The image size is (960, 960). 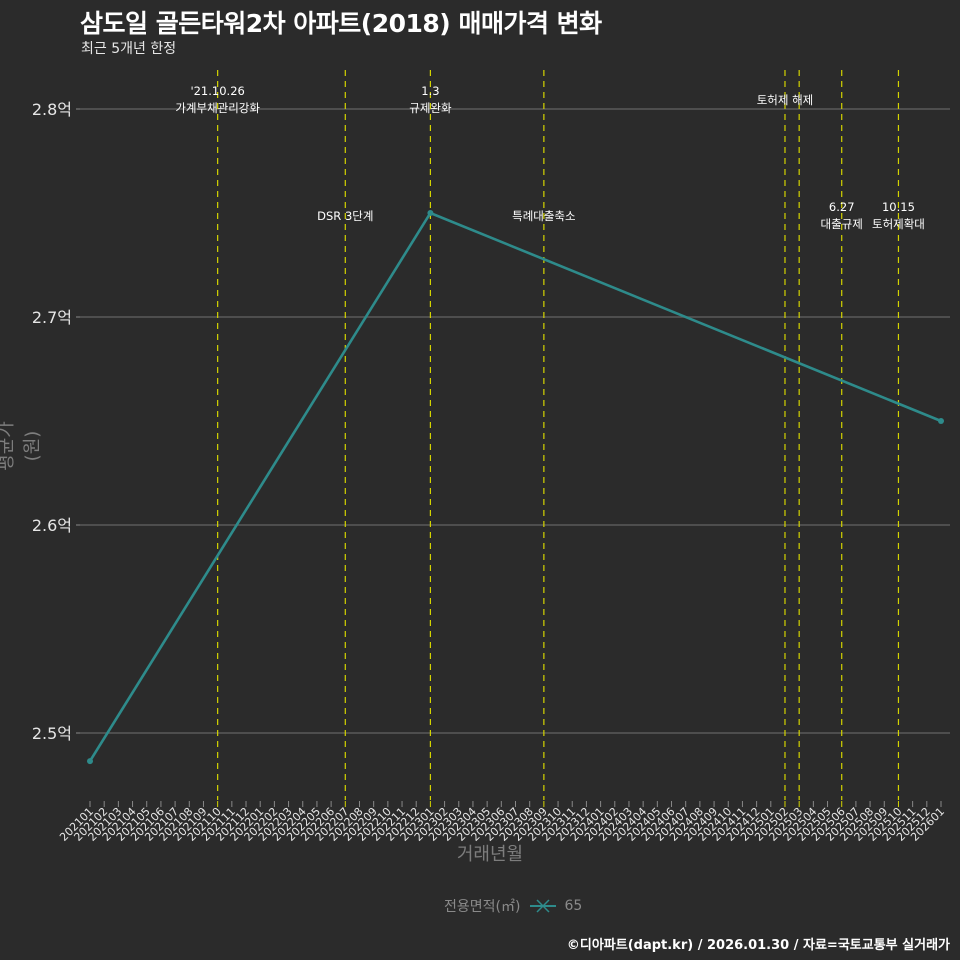 What do you see at coordinates (345, 216) in the screenshot?
I see `event-annotation: DSR 3단계` at bounding box center [345, 216].